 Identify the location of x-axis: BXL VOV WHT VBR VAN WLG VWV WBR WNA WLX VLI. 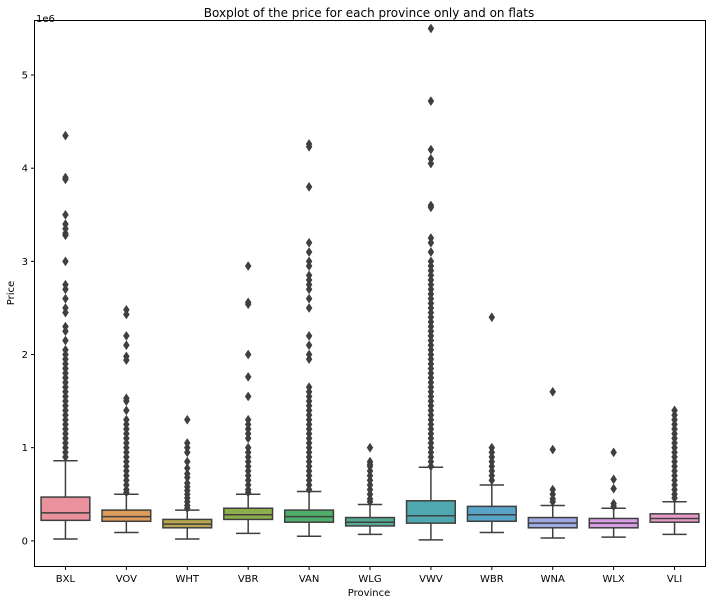
(369, 575).